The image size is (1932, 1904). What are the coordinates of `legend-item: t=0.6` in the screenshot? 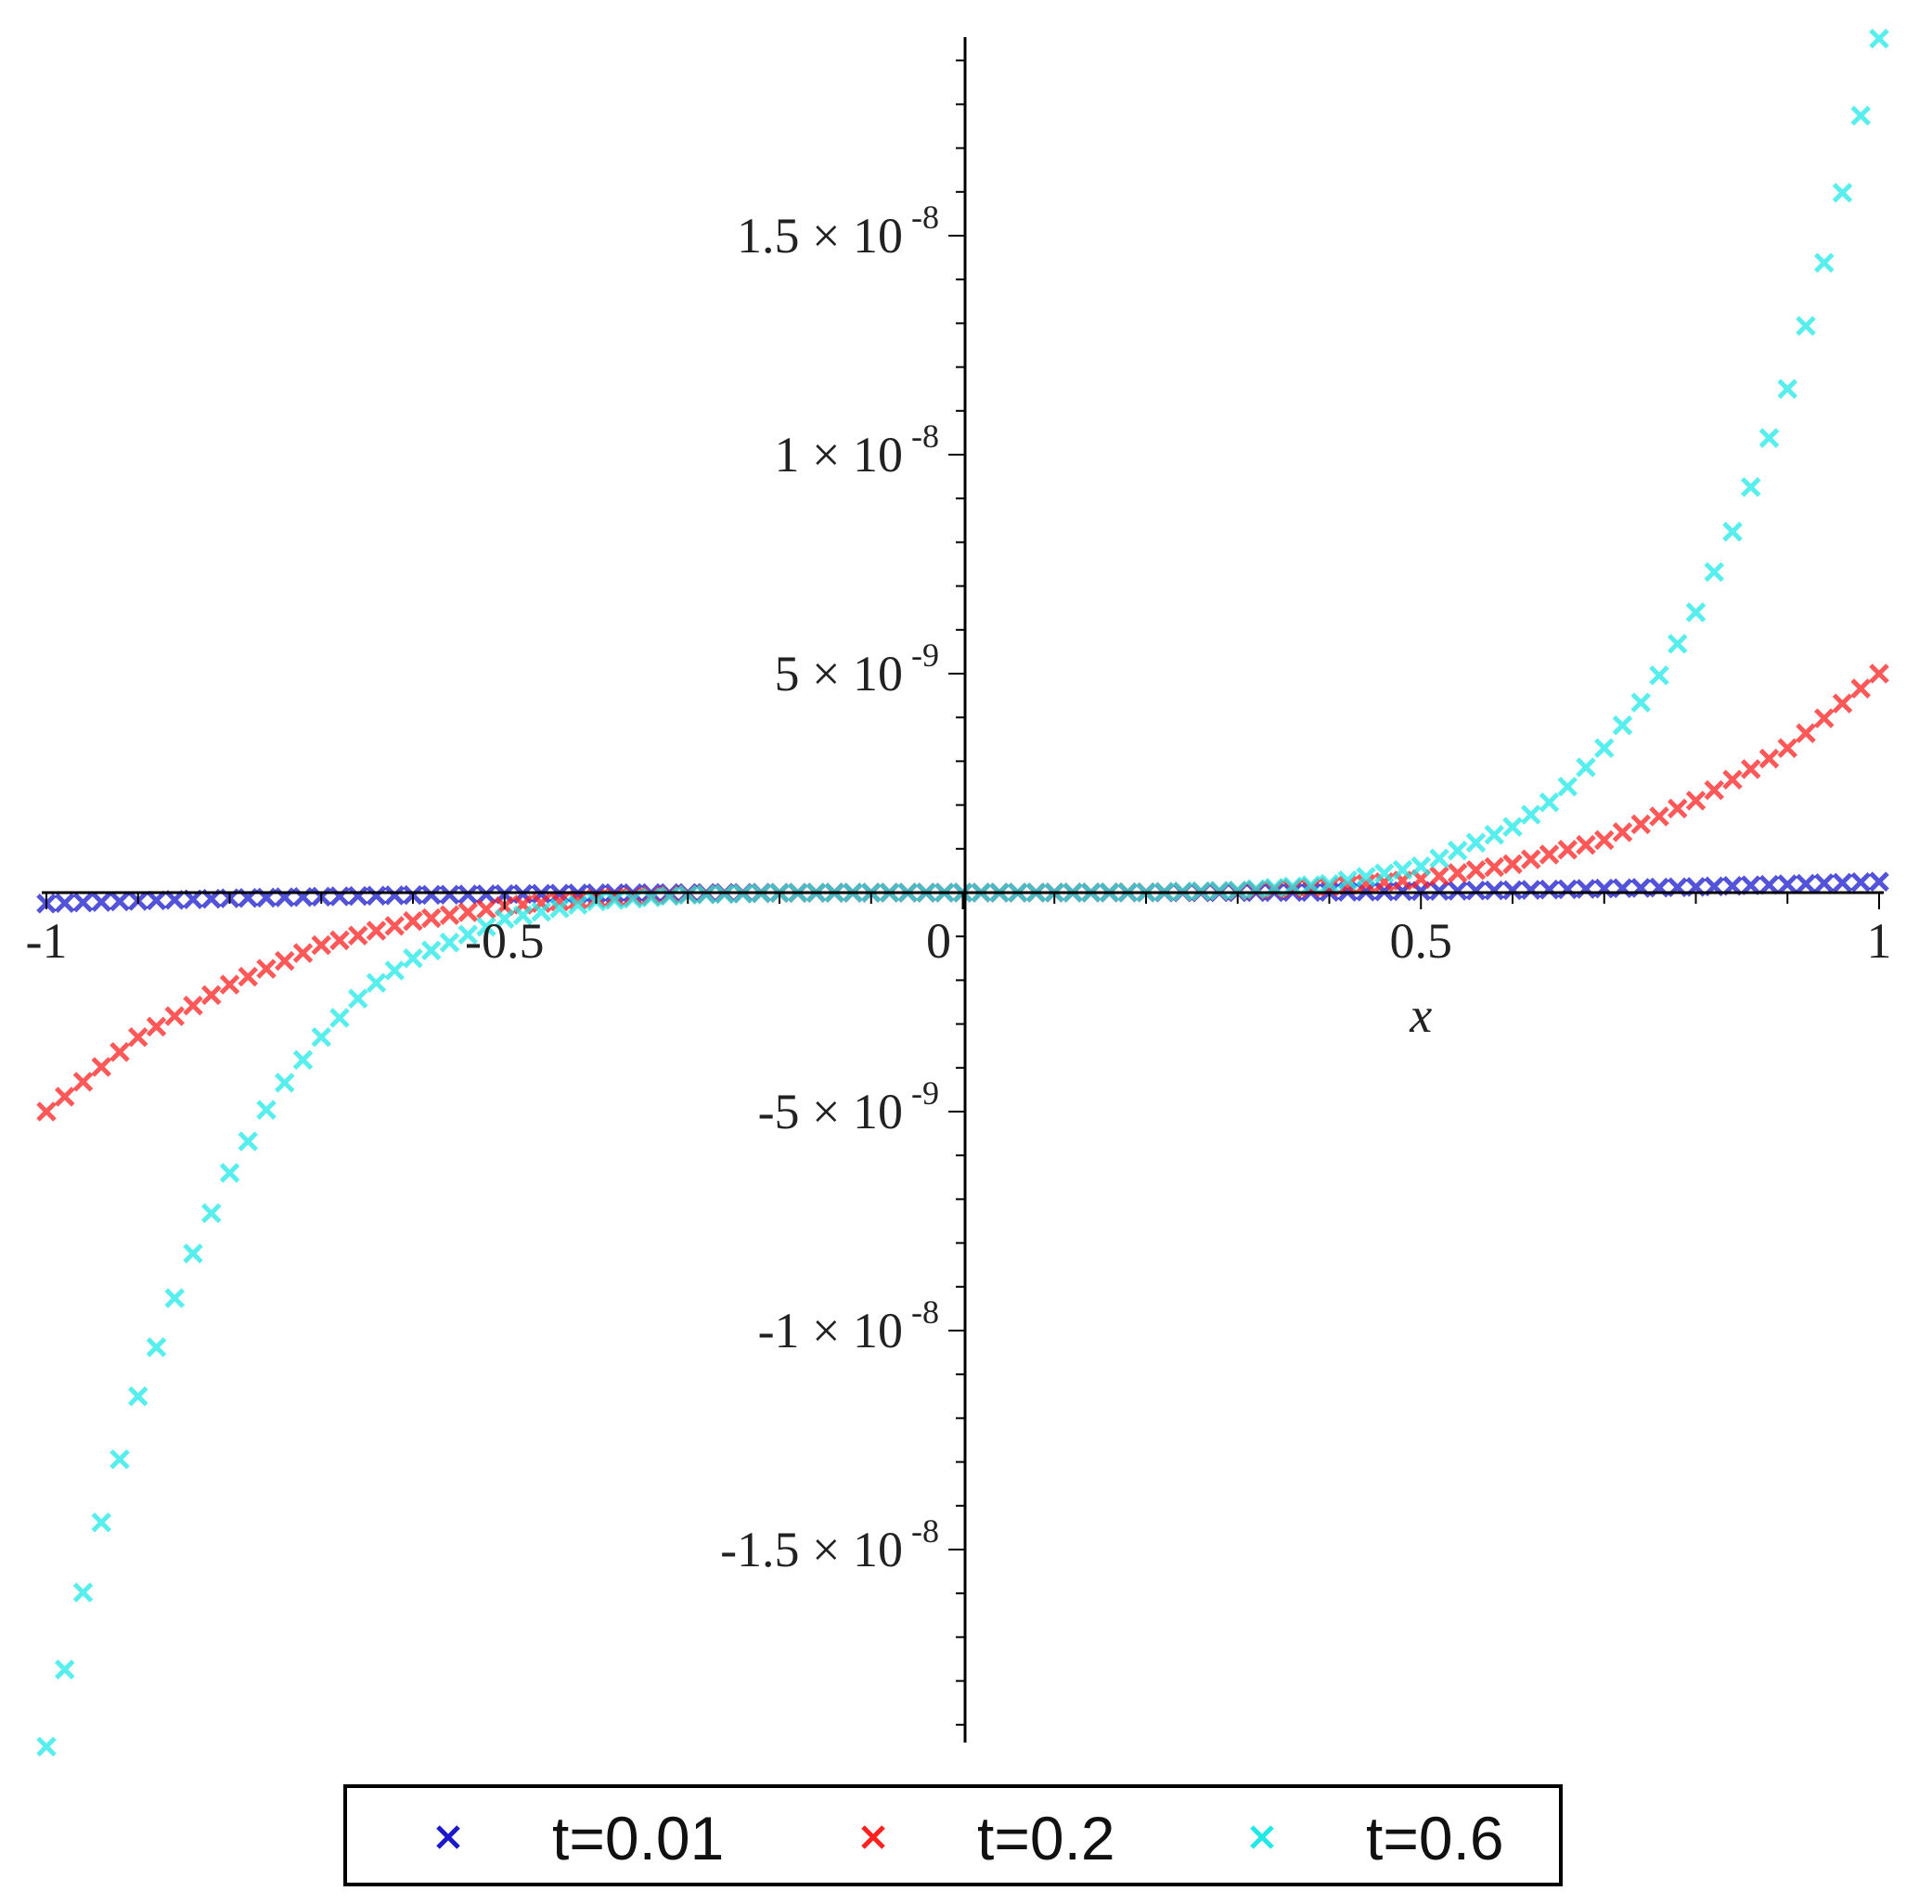 It's located at (1377, 1838).